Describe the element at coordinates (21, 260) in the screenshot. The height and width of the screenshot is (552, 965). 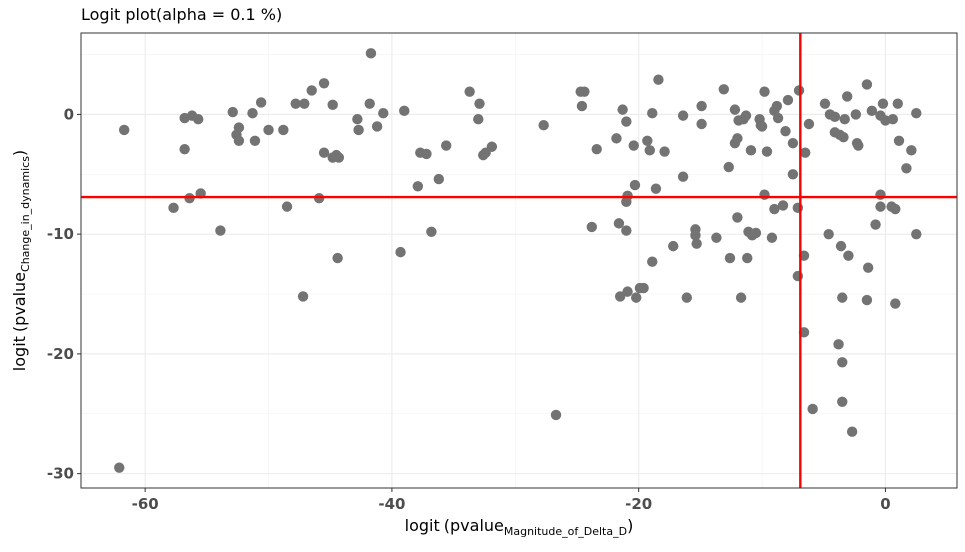
I see `y-axis-label: logit(pvalueChange_in_dynamics)` at that location.